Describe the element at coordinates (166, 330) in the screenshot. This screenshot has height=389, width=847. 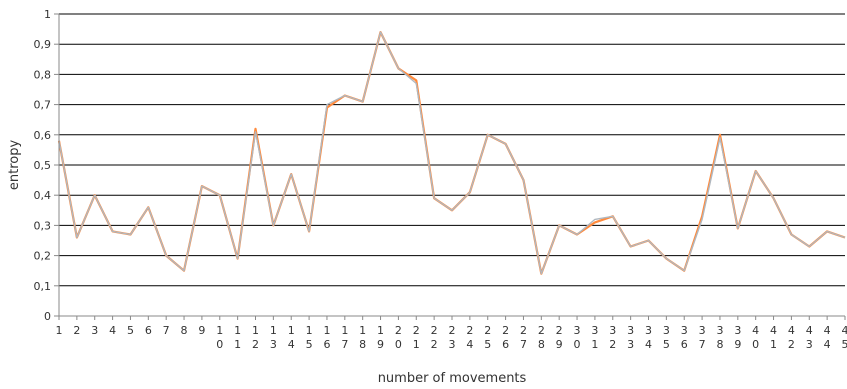
I see `x-tick-label: 7` at that location.